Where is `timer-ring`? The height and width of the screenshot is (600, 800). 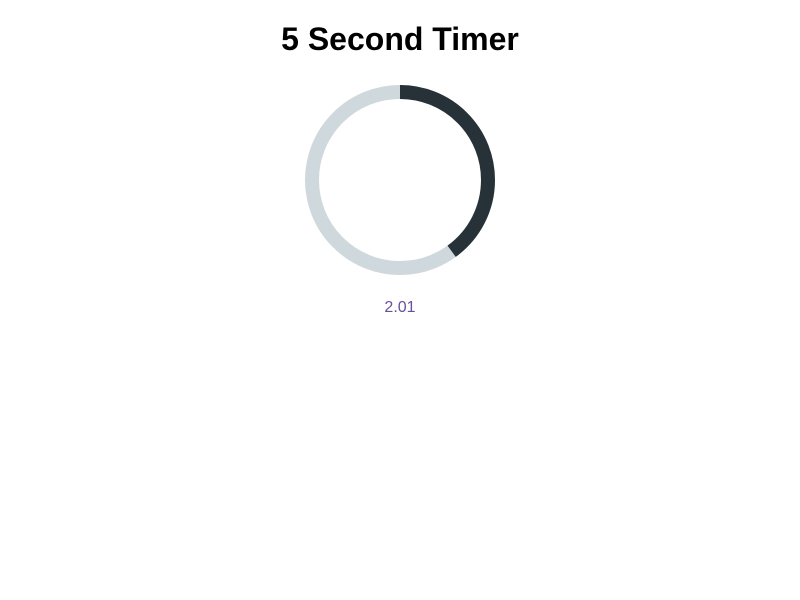 timer-ring is located at coordinates (400, 180).